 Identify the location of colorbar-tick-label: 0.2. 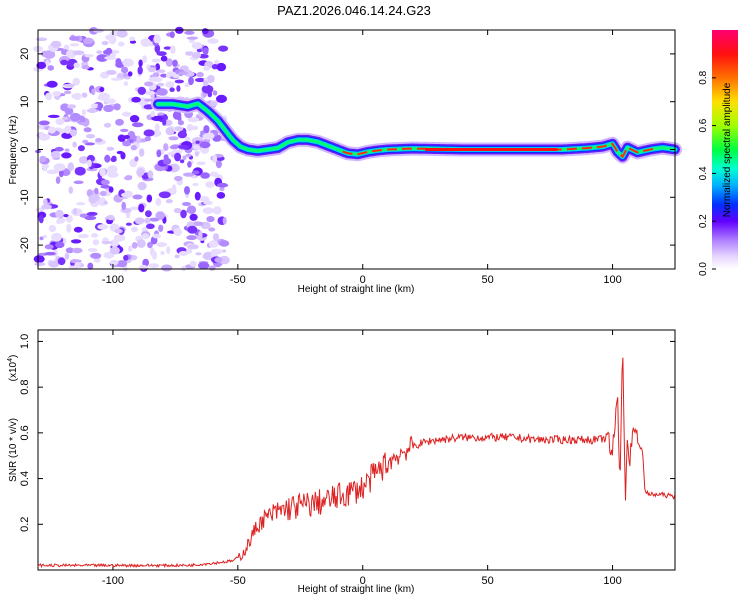
(703, 221).